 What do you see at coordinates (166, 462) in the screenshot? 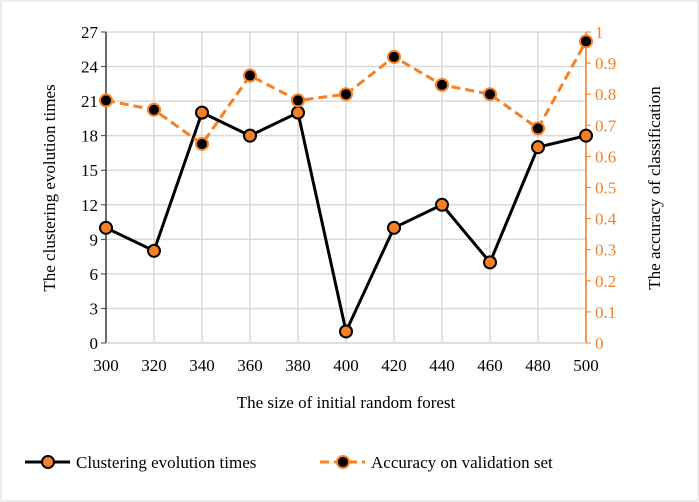
I see `legend-label-0: Clustering evolution times` at bounding box center [166, 462].